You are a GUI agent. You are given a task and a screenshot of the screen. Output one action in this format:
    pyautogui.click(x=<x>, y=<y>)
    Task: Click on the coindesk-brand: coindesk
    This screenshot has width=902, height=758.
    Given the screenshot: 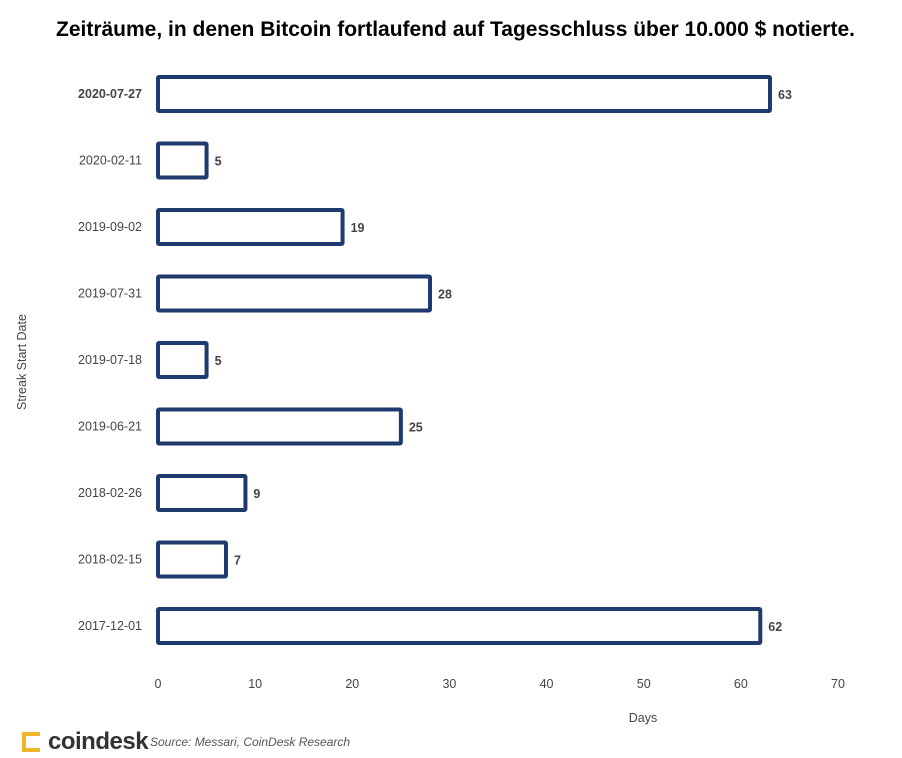 What is the action you would take?
    pyautogui.click(x=98, y=741)
    